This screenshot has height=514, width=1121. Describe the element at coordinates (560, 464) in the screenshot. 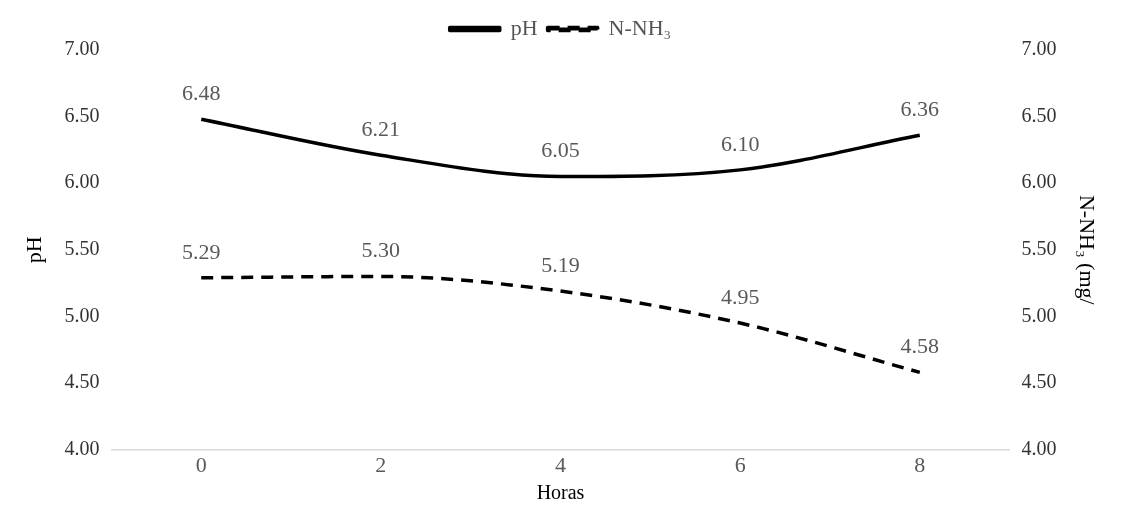

I see `x-tick-label: 4` at that location.